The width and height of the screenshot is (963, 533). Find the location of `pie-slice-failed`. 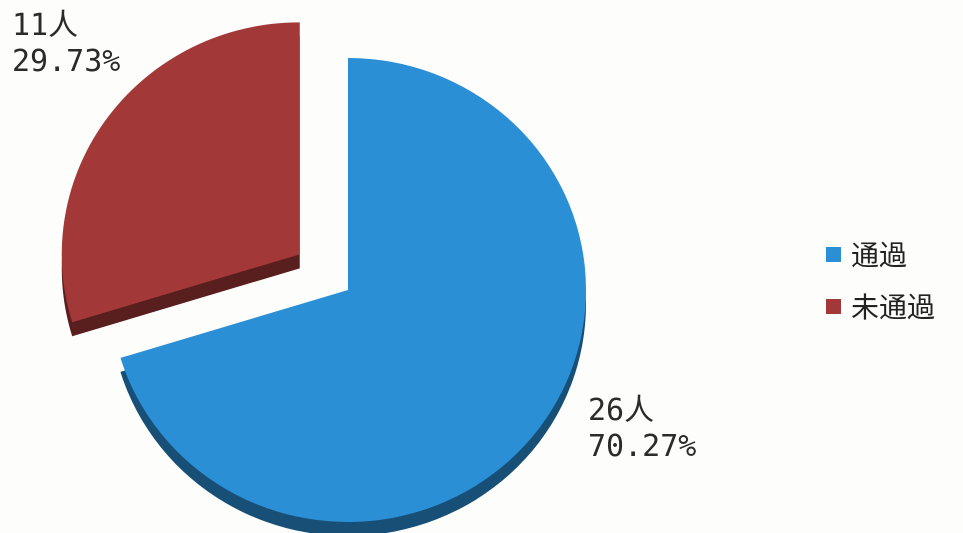

pie-slice-failed is located at coordinates (180, 179).